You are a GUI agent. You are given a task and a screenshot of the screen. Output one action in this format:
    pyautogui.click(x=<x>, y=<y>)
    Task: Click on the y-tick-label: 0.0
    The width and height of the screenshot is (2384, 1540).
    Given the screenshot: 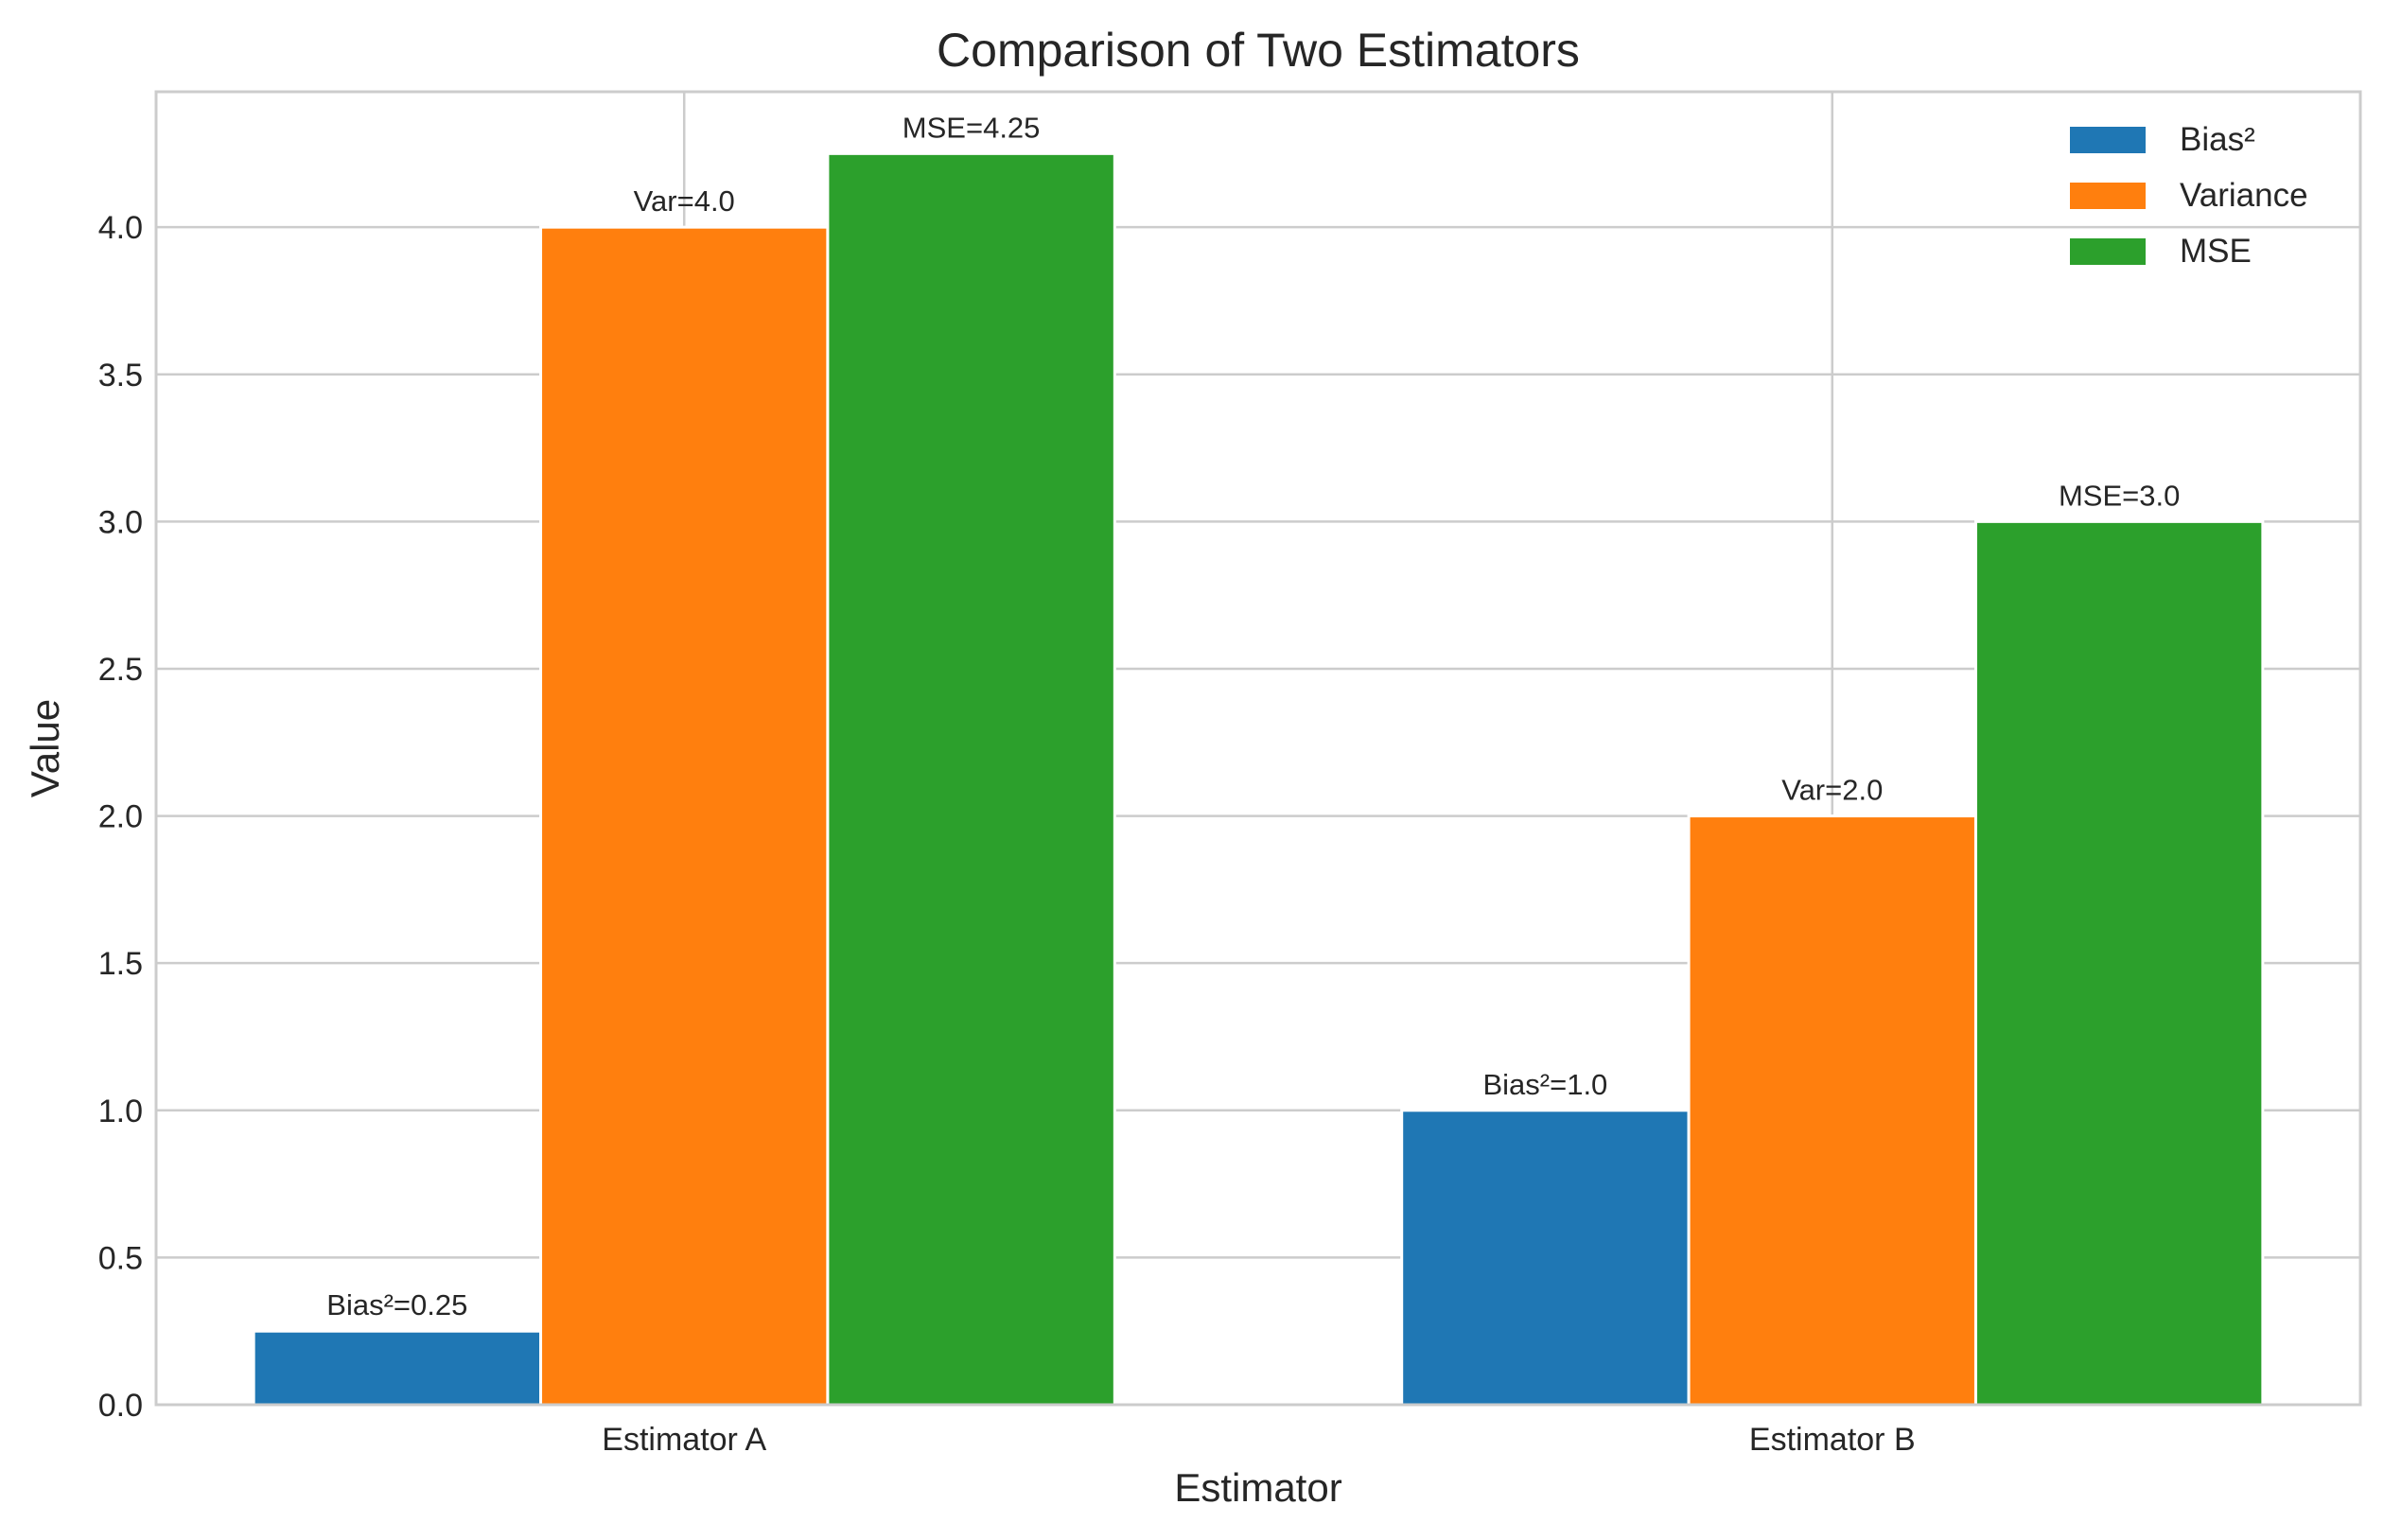 What is the action you would take?
    pyautogui.click(x=120, y=1406)
    